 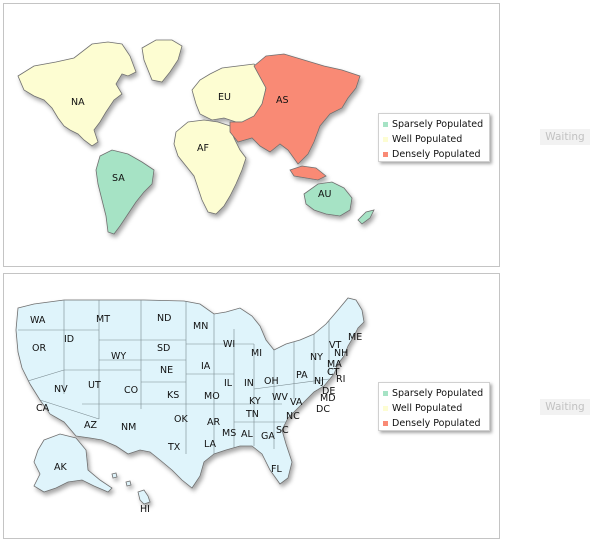 I want to click on region-nz, so click(x=366, y=217).